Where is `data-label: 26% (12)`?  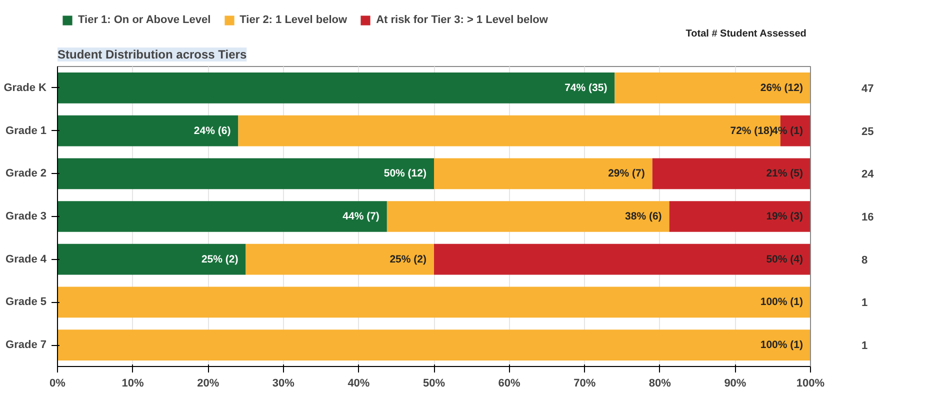 data-label: 26% (12) is located at coordinates (781, 88).